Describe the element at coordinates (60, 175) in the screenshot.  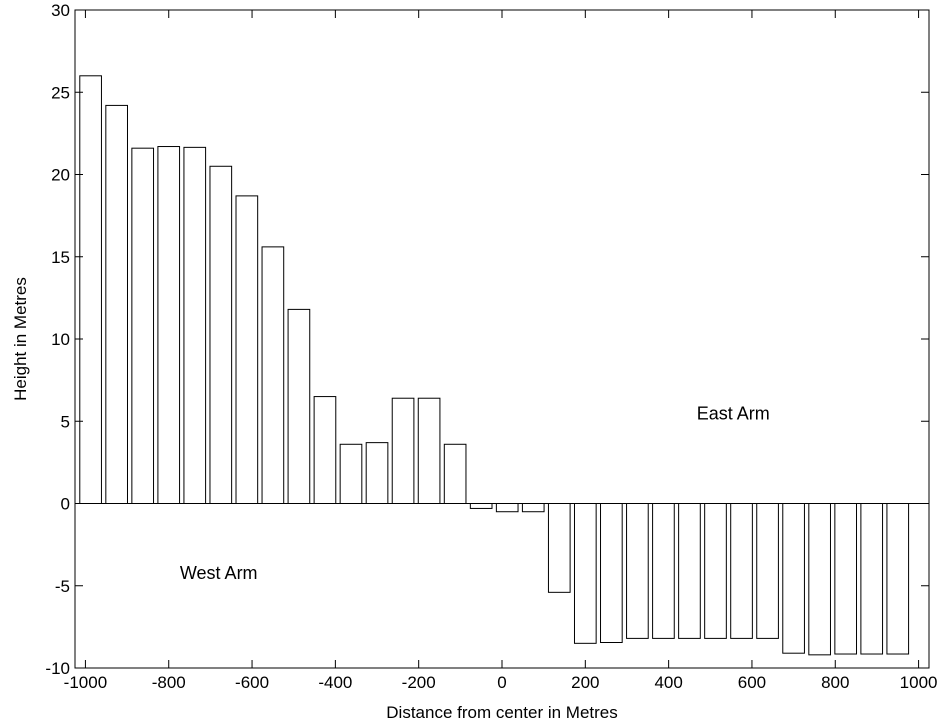
I see `y-tick-label: 20` at that location.